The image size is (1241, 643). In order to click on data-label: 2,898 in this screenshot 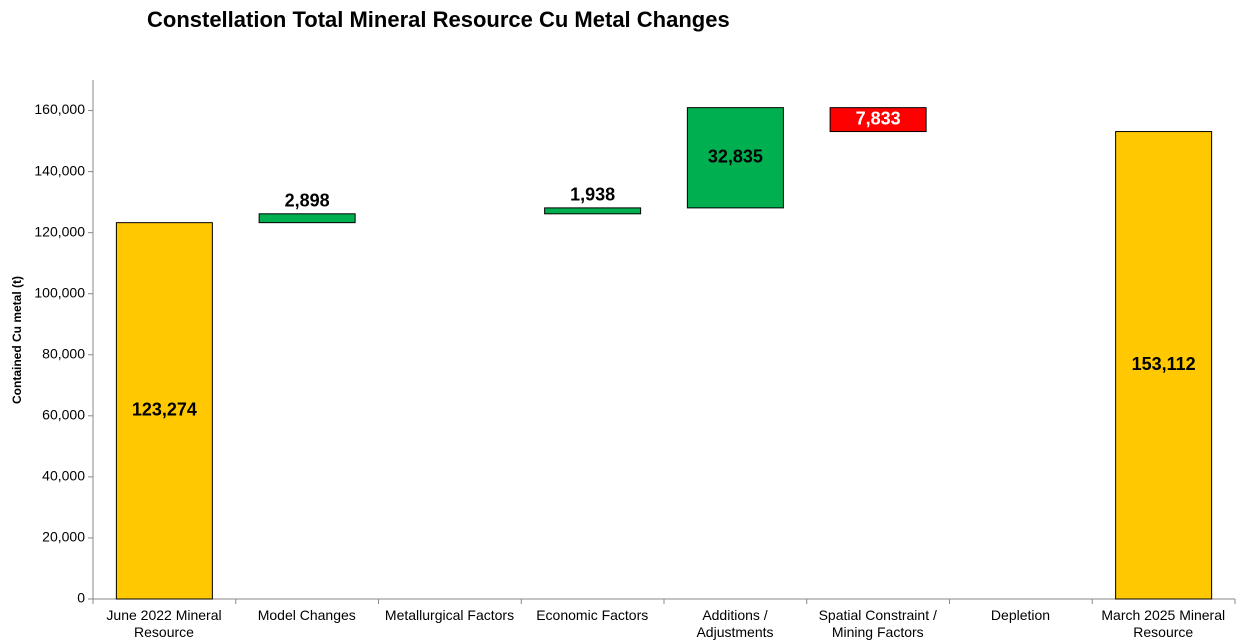, I will do `click(307, 201)`.